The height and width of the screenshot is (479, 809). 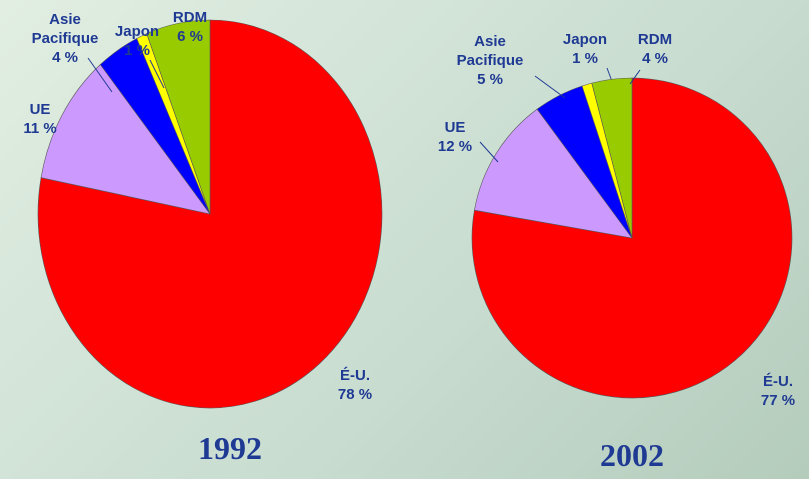 What do you see at coordinates (778, 400) in the screenshot?
I see `slice-value: 77 %` at bounding box center [778, 400].